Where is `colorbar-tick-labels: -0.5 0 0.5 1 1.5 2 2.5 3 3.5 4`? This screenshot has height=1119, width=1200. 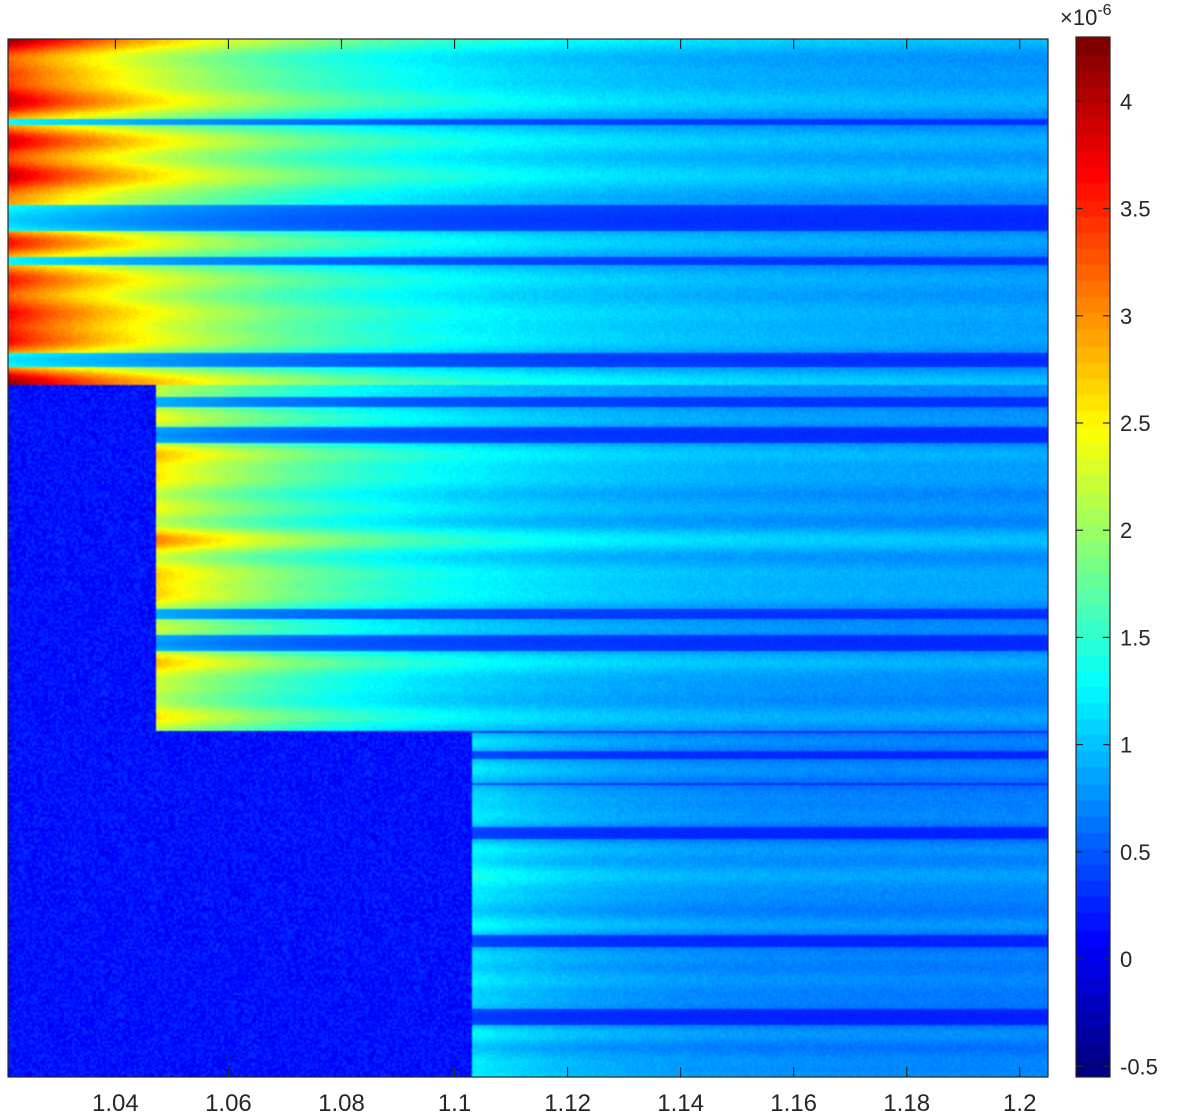 colorbar-tick-labels: -0.5 0 0.5 1 1.5 2 2.5 3 3.5 4 is located at coordinates (1139, 584).